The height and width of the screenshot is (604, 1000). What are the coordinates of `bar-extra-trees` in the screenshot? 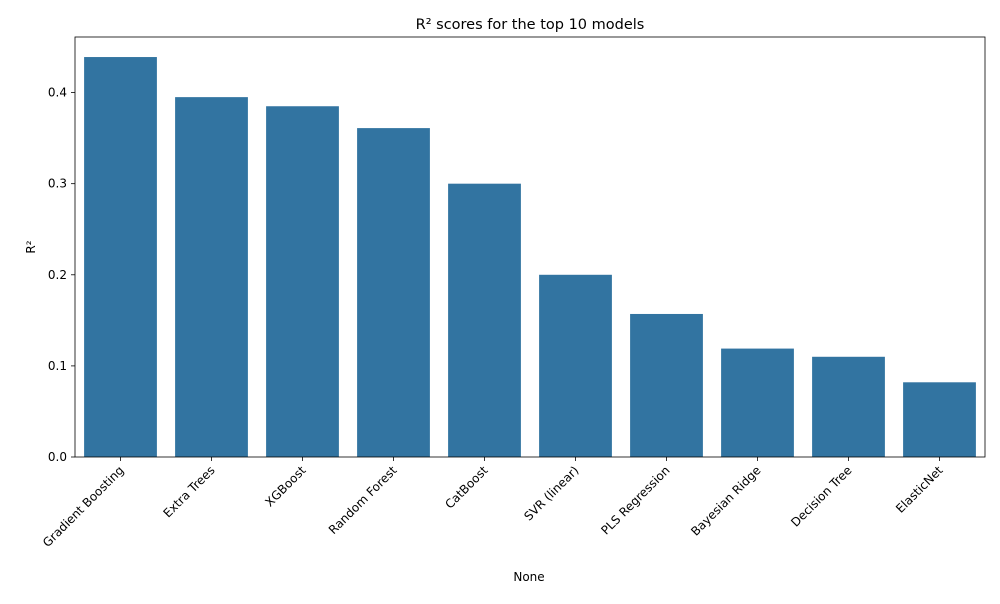 It's located at (211, 277).